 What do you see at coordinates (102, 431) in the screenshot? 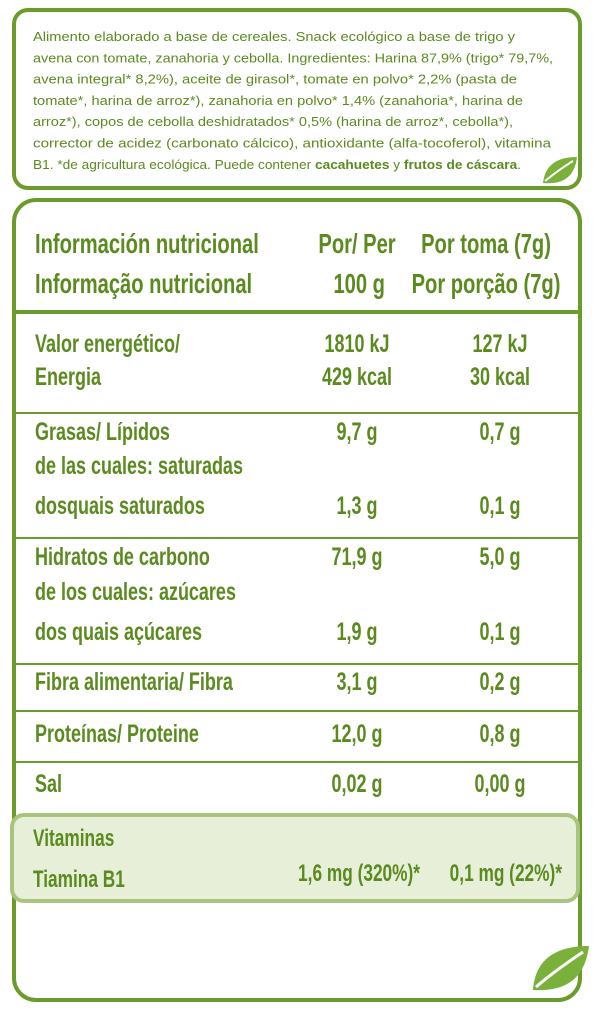
I see `row-label: Grasas/ Lípidos` at bounding box center [102, 431].